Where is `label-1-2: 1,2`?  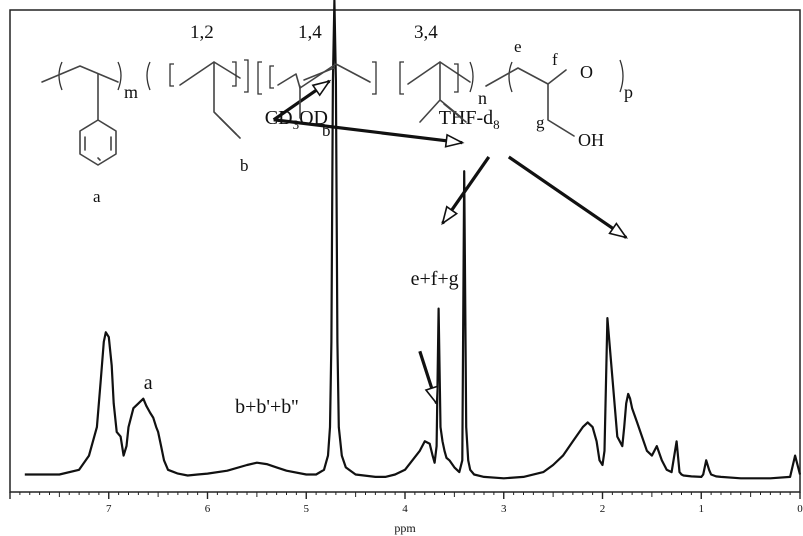 label-1-2: 1,2 is located at coordinates (202, 32).